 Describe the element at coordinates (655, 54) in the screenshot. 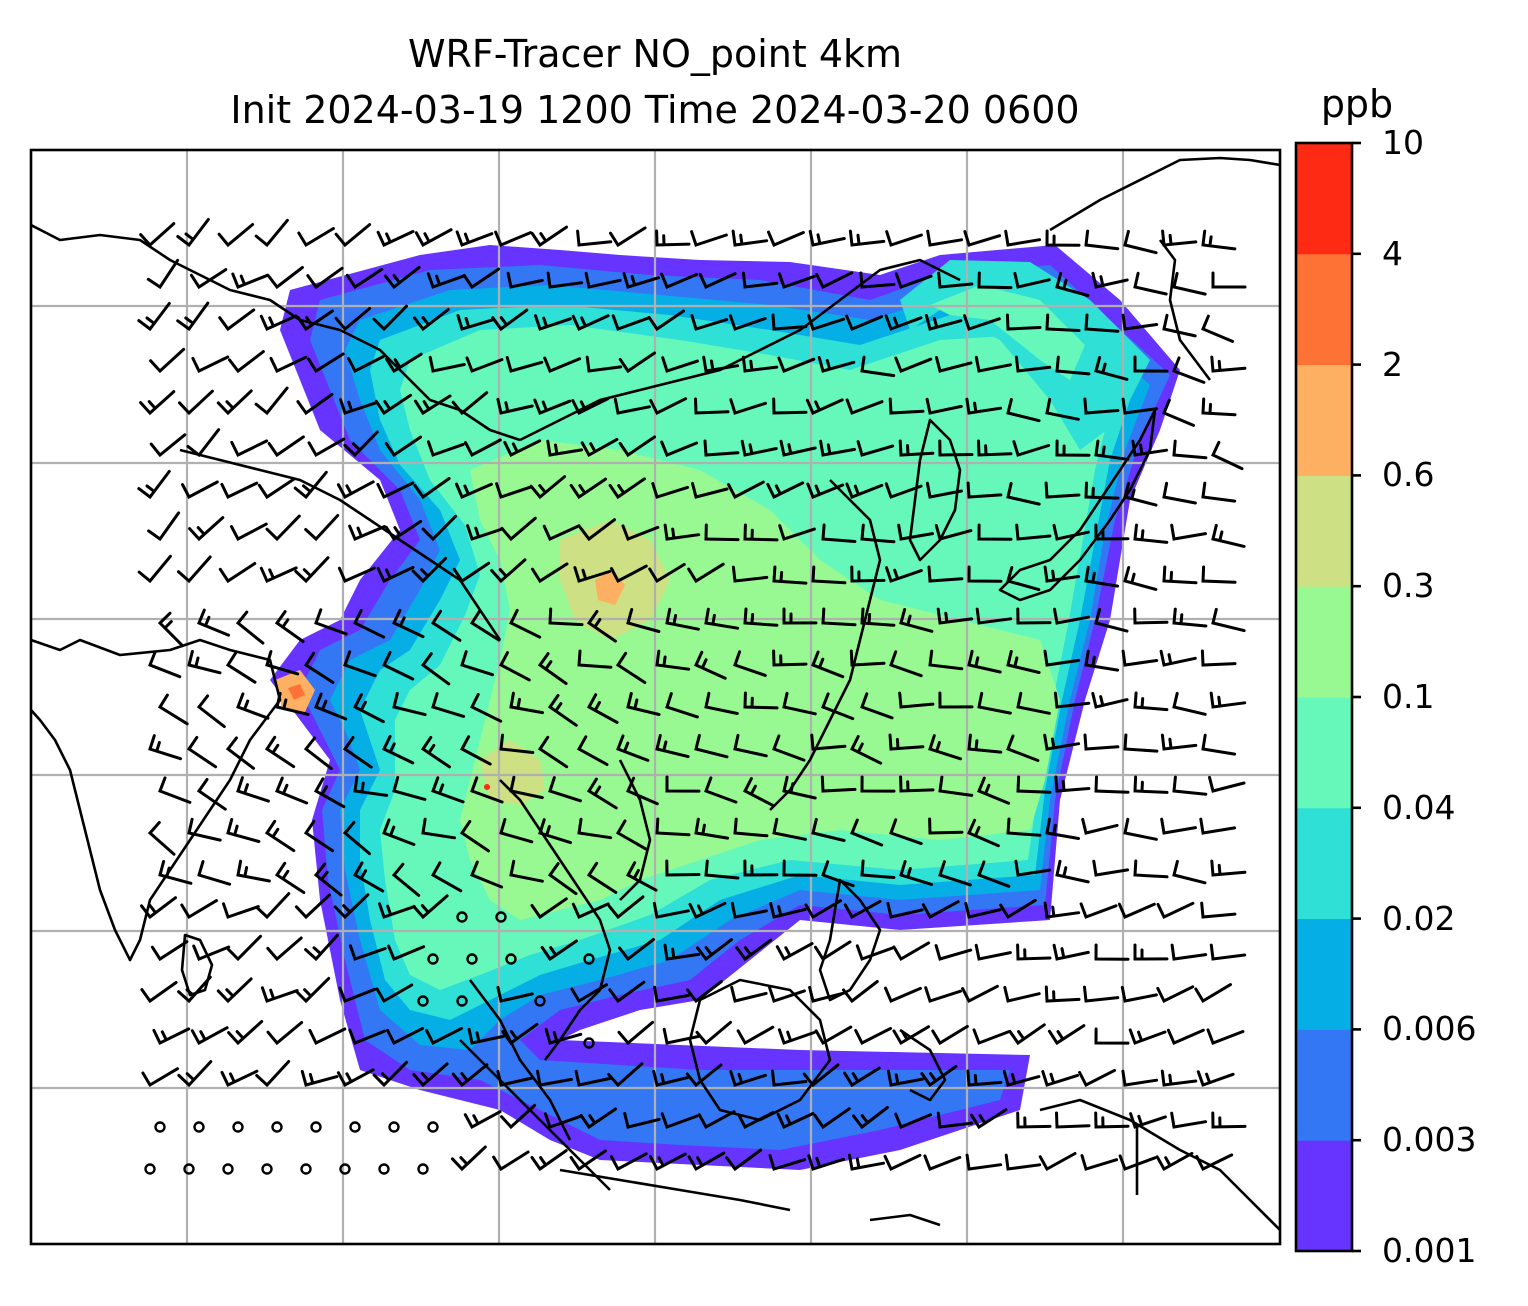

I see `title-line-1: WRF-Tracer NO_point 4km` at that location.